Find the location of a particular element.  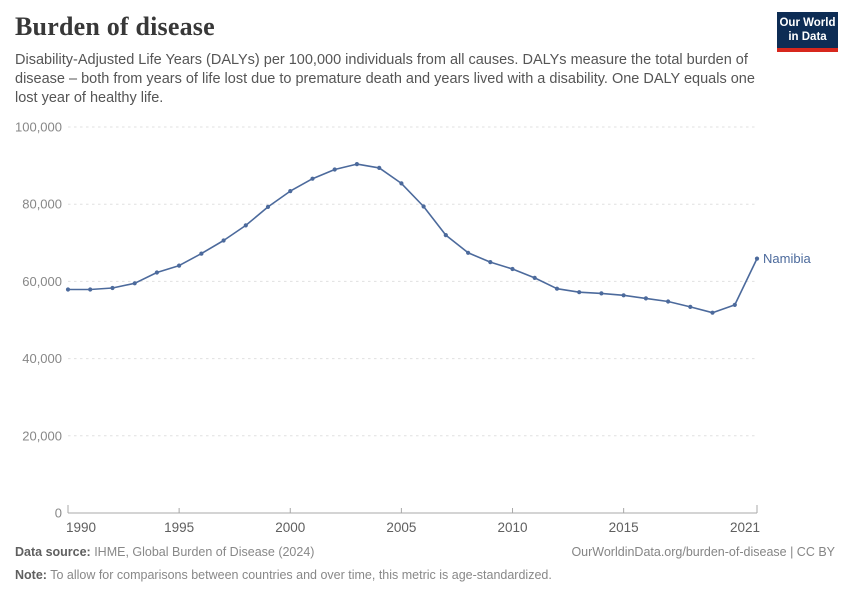

x-axis-tick-label: 1995 is located at coordinates (179, 527).